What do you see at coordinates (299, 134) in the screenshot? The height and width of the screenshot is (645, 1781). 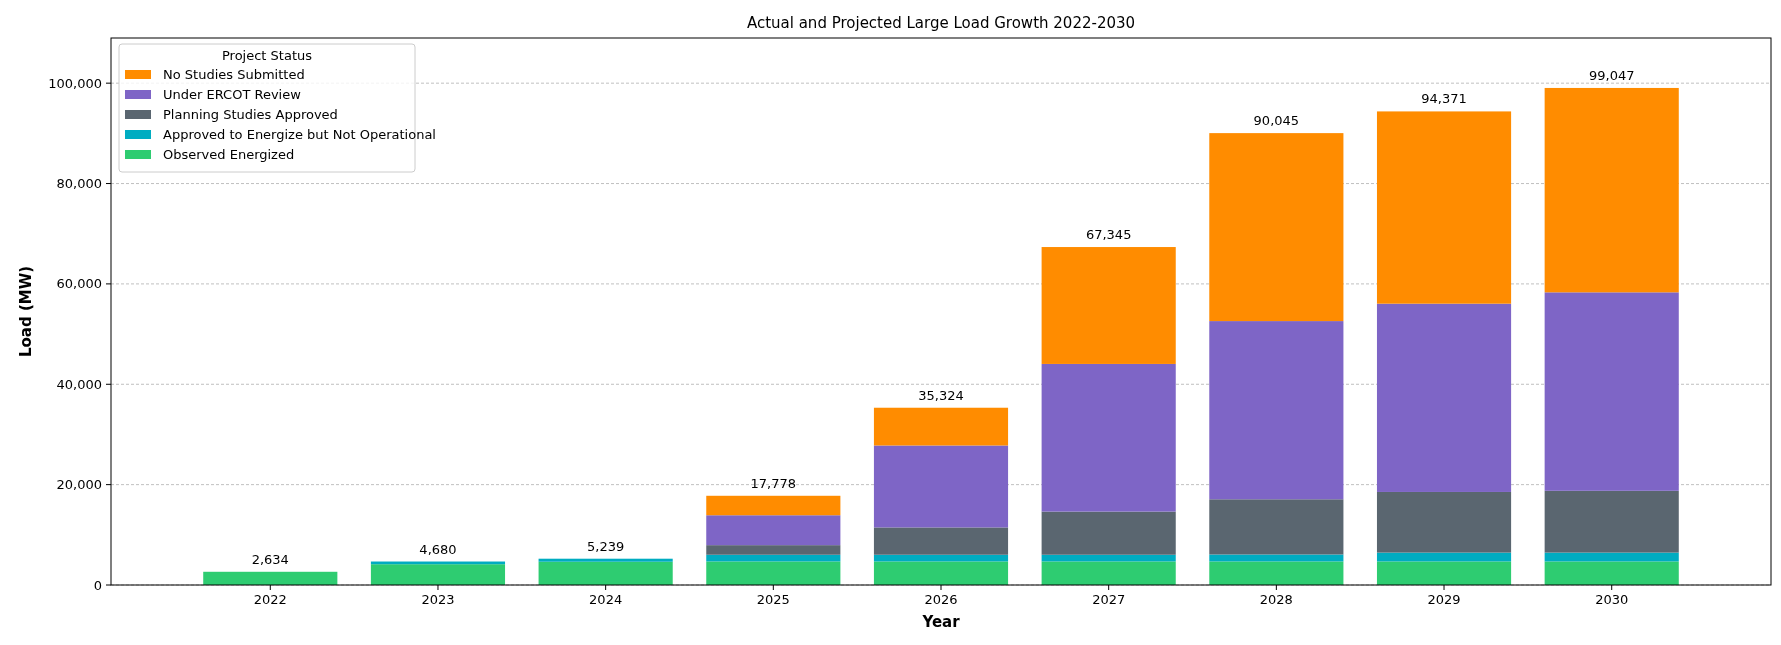 I see `legend-label: Approved to Energize but Not Operational` at bounding box center [299, 134].